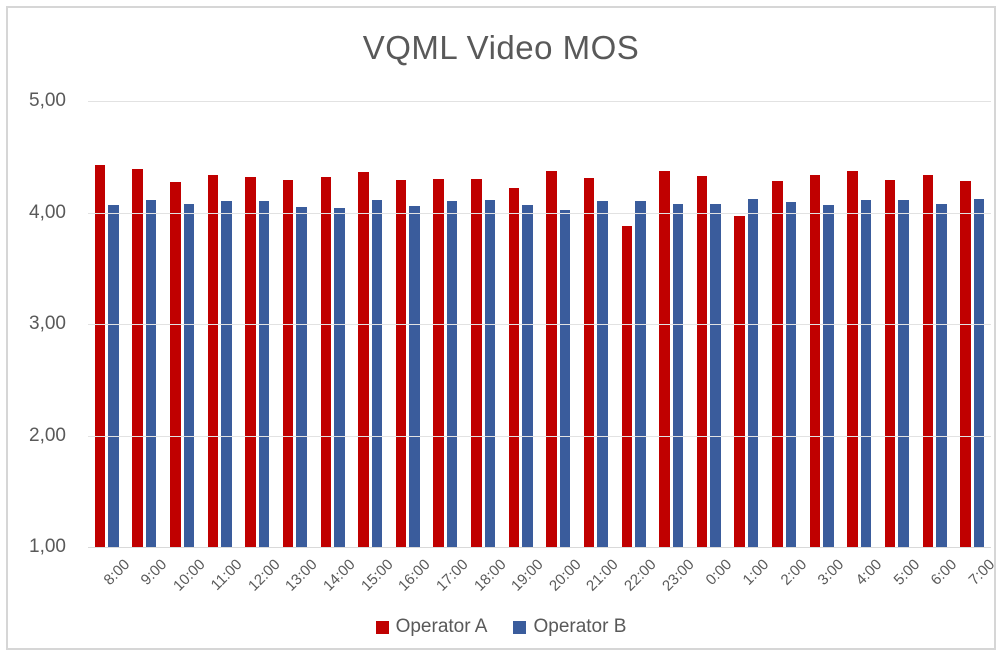 The height and width of the screenshot is (660, 1006). What do you see at coordinates (520, 627) in the screenshot?
I see `legend-swatch-operator-b` at bounding box center [520, 627].